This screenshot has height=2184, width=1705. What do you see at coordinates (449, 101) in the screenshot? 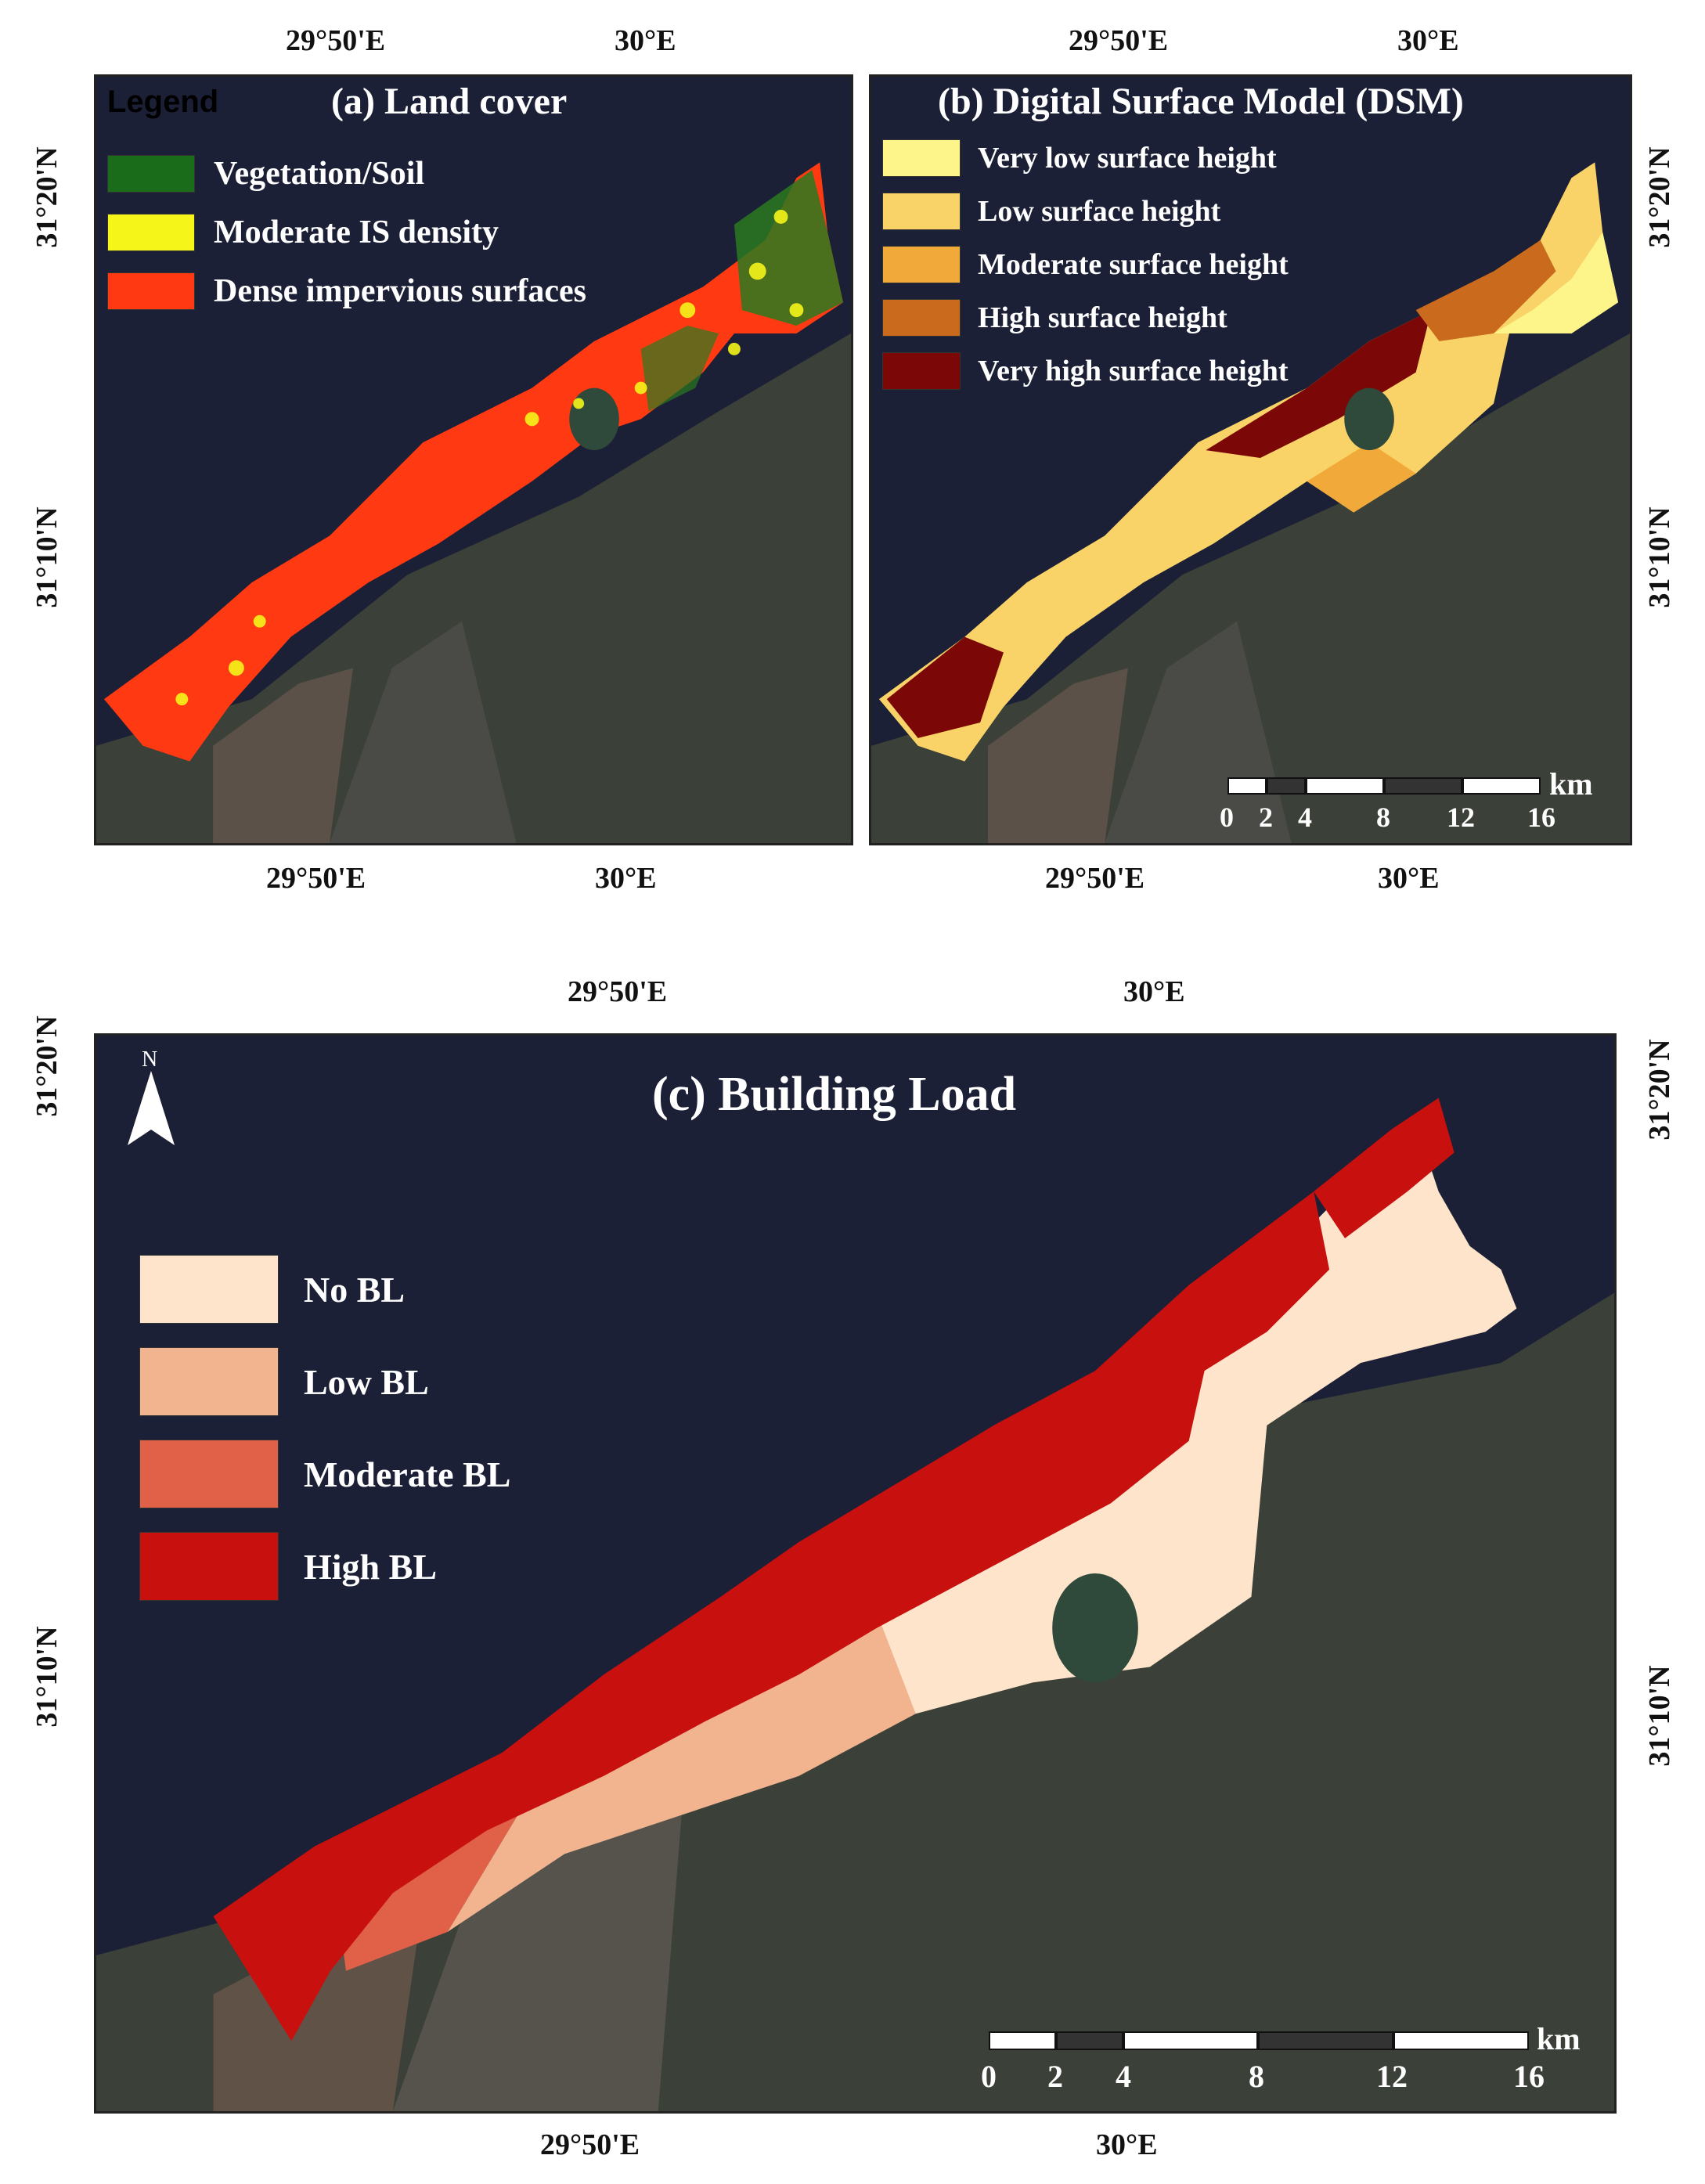
I see `panel-a-title: (a) Land cover` at bounding box center [449, 101].